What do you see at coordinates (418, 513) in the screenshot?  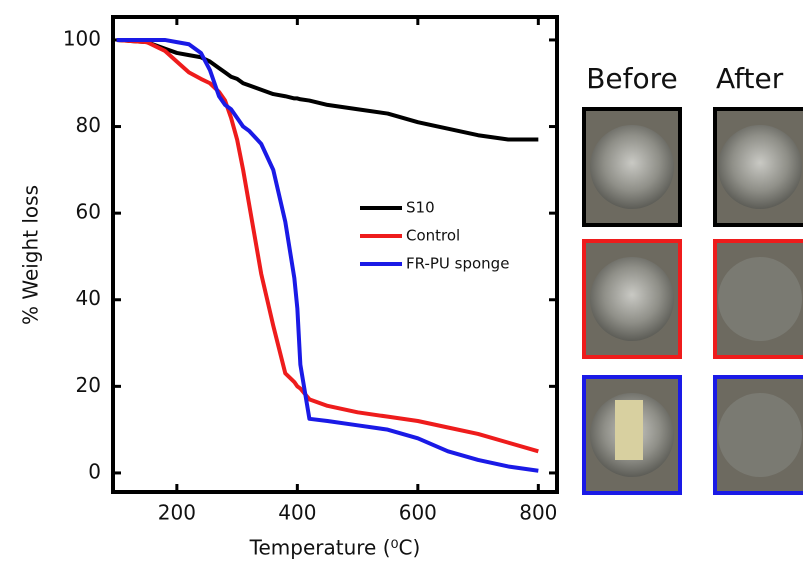 I see `x-tick-label: 600` at bounding box center [418, 513].